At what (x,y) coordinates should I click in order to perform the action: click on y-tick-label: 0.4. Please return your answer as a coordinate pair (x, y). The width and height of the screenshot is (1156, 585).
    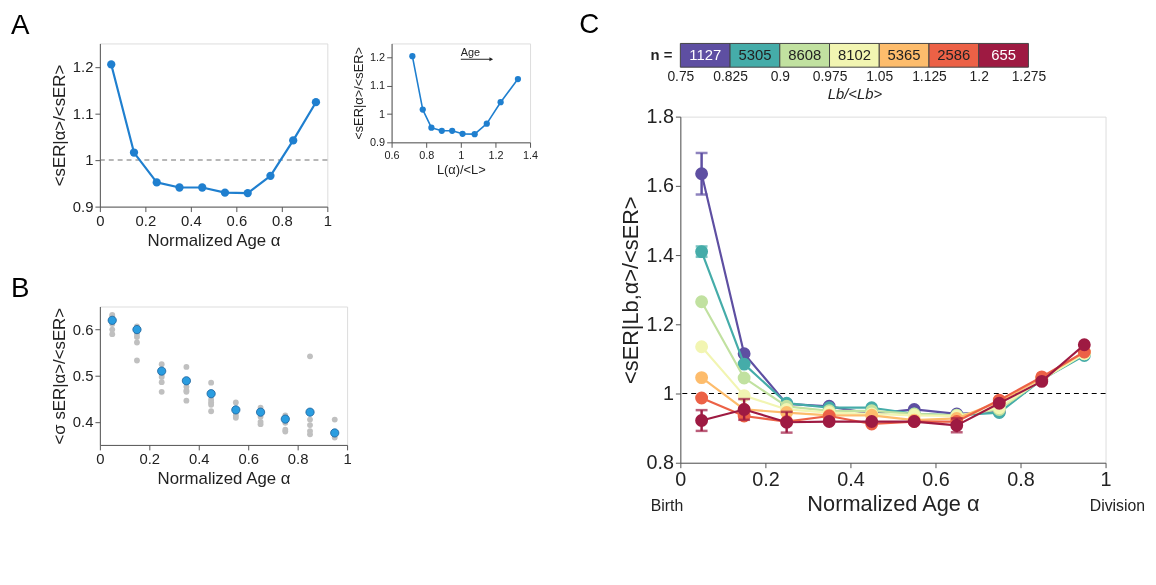
    Looking at the image, I should click on (83, 422).